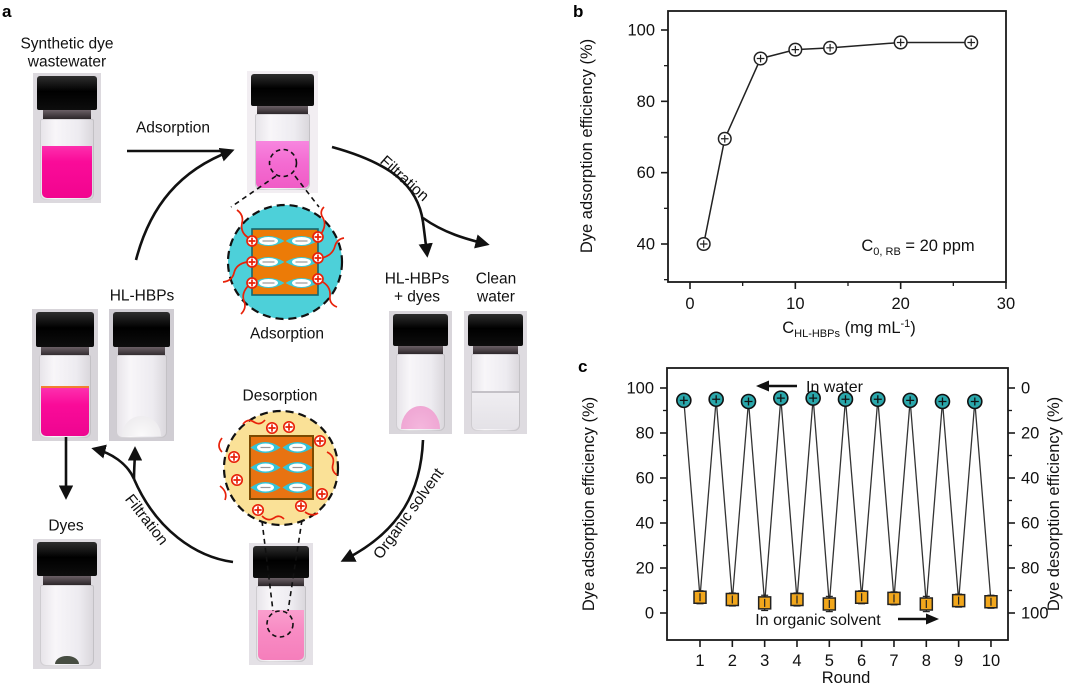 The width and height of the screenshot is (1080, 697). I want to click on c-series, so click(837, 501).